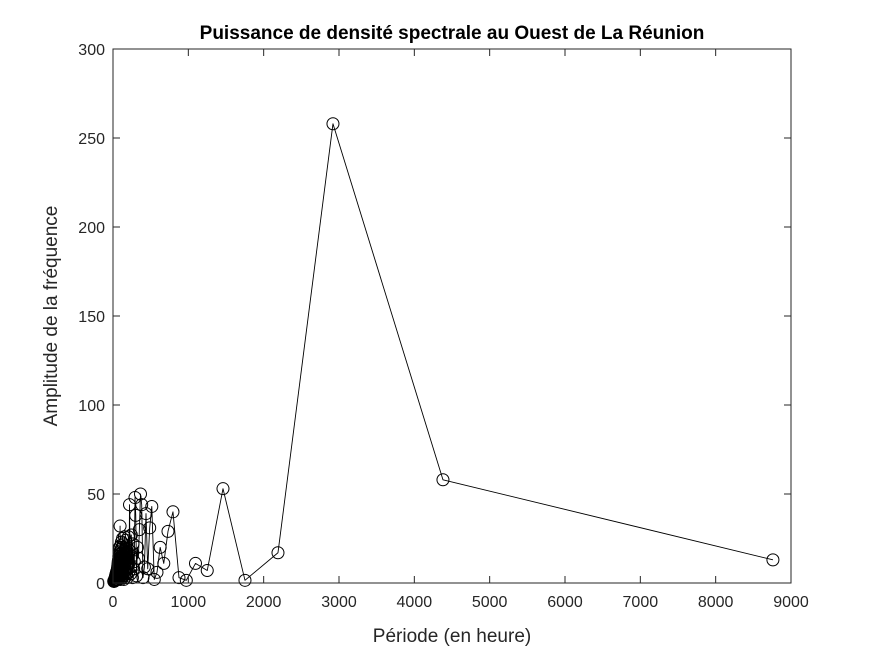  Describe the element at coordinates (339, 602) in the screenshot. I see `x-tick-label: 3000` at that location.